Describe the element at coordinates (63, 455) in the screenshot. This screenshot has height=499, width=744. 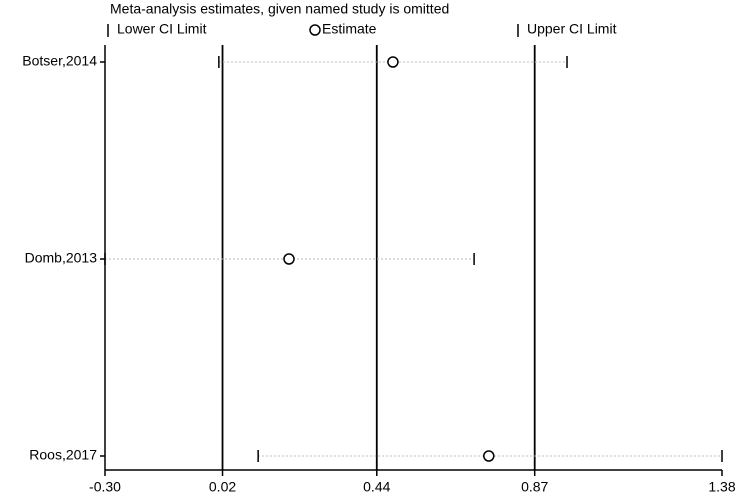
I see `y-tick-label: Roos,2017` at that location.